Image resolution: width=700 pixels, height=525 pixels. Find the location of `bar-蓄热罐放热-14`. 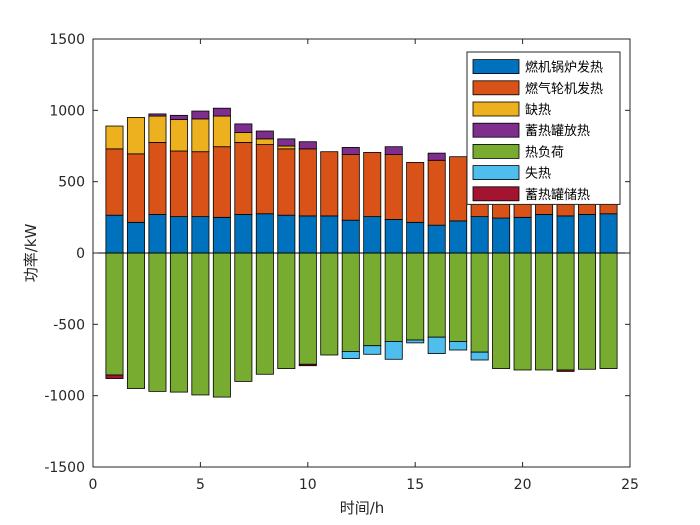

bar-蓄热罐放热-14 is located at coordinates (393, 150).